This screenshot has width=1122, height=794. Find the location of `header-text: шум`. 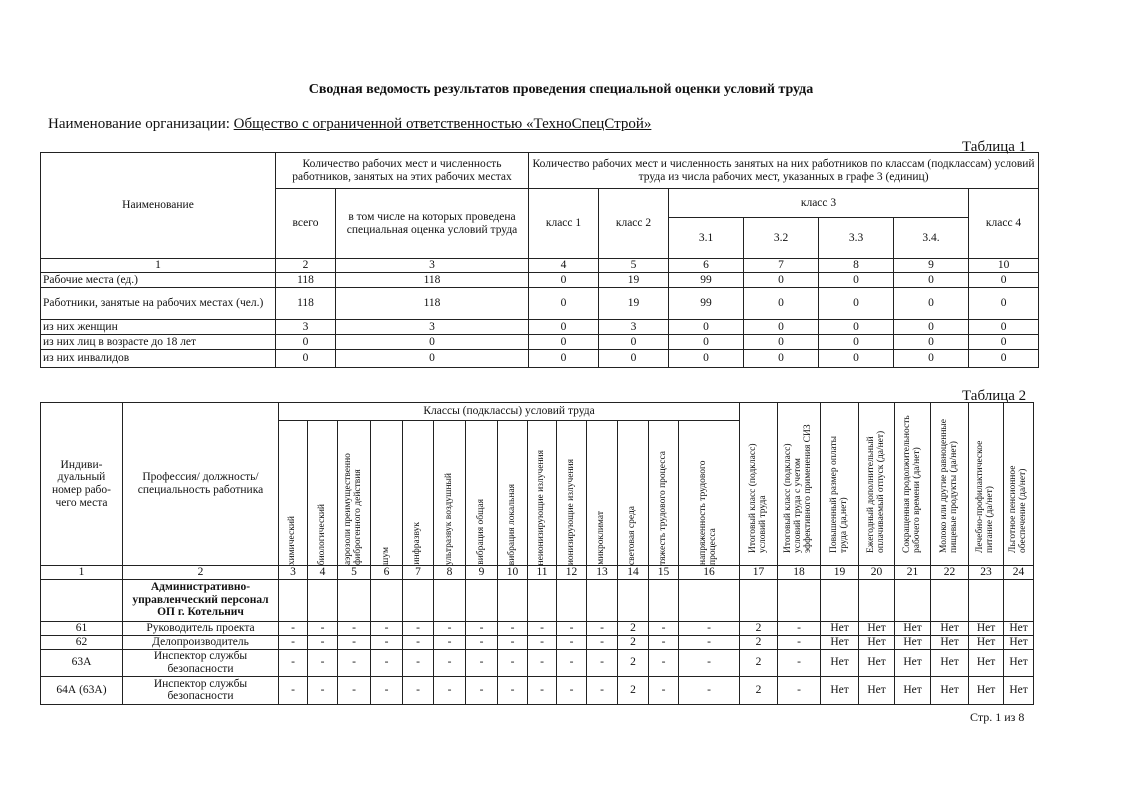

header-text: шум is located at coordinates (385, 556).